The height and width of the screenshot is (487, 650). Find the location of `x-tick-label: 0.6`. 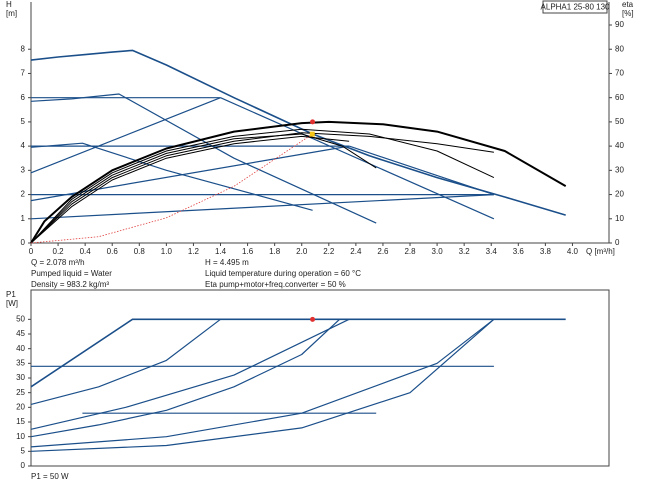

x-tick-label: 0.6 is located at coordinates (113, 251).